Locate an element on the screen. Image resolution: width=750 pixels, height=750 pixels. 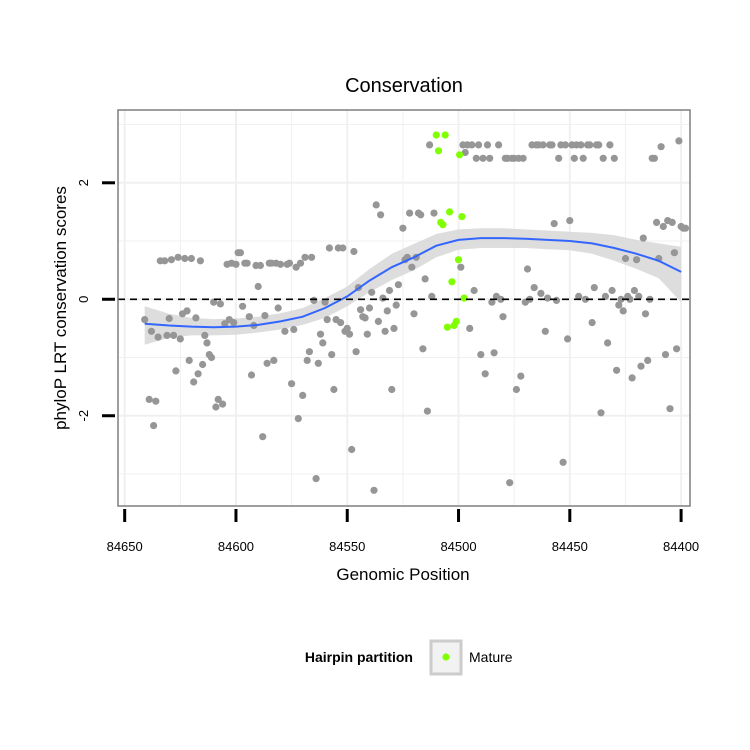
x-tick-label: 84500 is located at coordinates (458, 546).